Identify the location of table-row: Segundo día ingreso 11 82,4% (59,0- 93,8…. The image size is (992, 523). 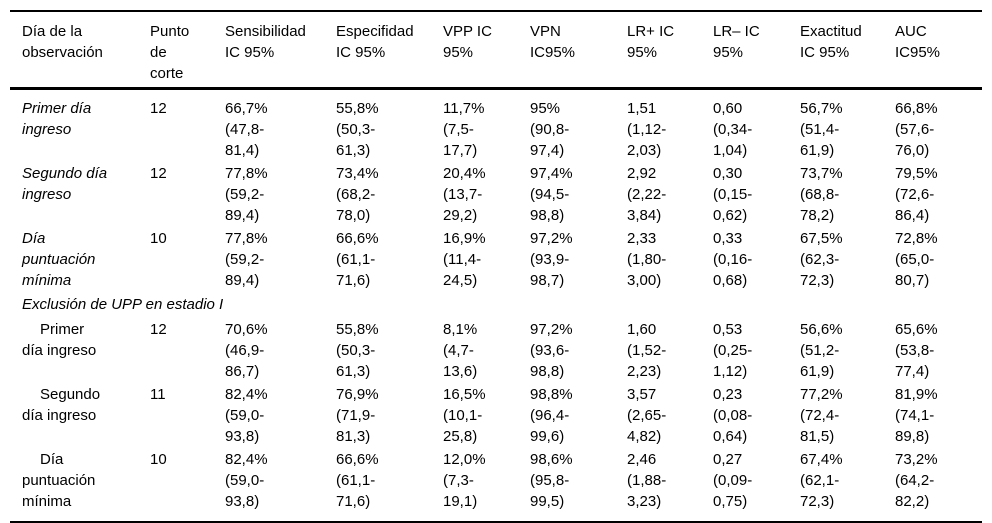
(496, 414).